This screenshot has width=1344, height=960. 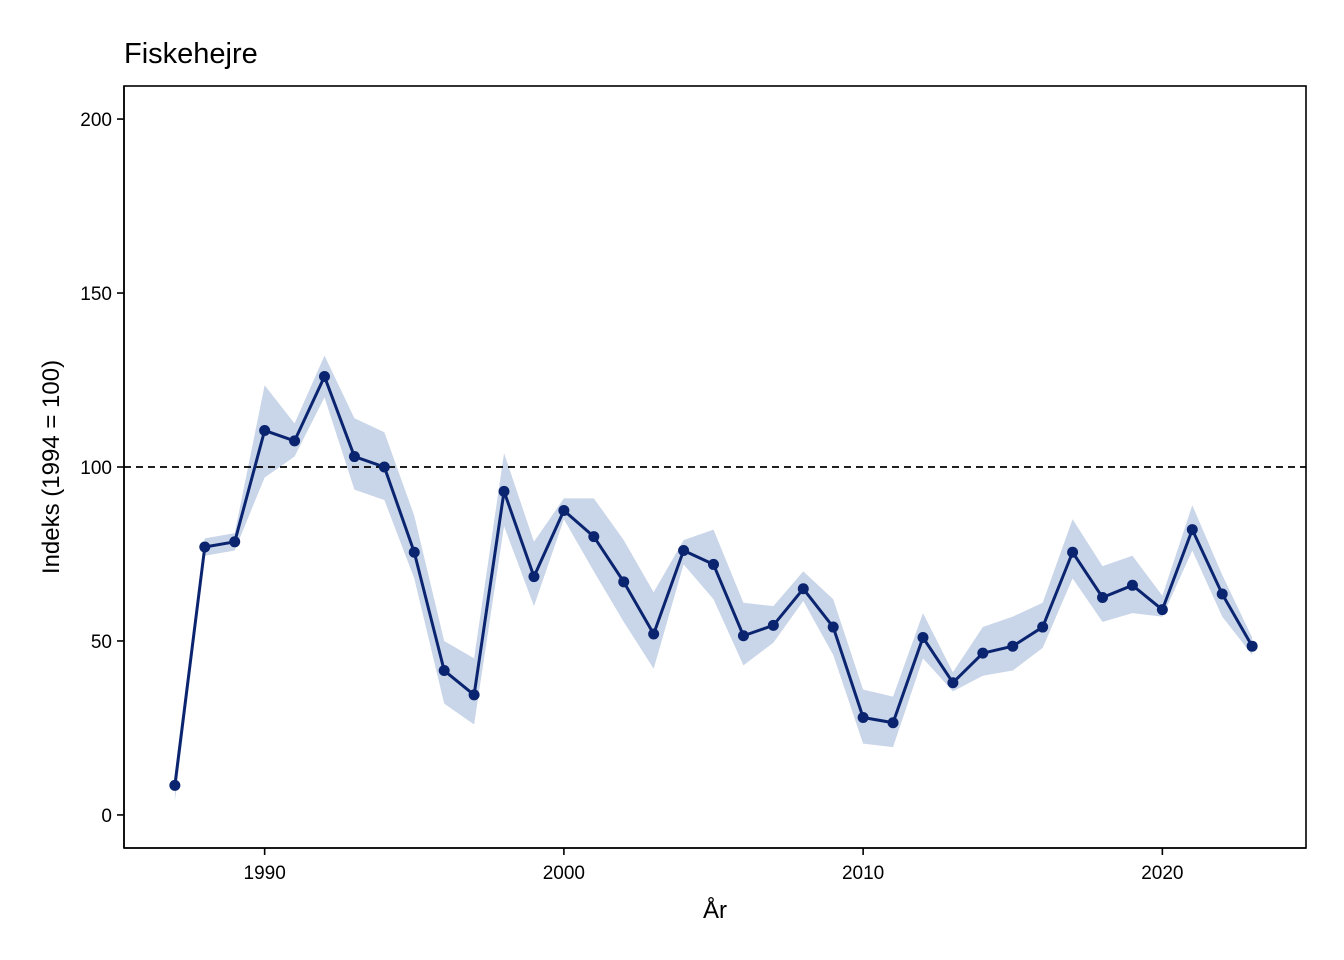 I want to click on data-point-2018, so click(x=1103, y=597).